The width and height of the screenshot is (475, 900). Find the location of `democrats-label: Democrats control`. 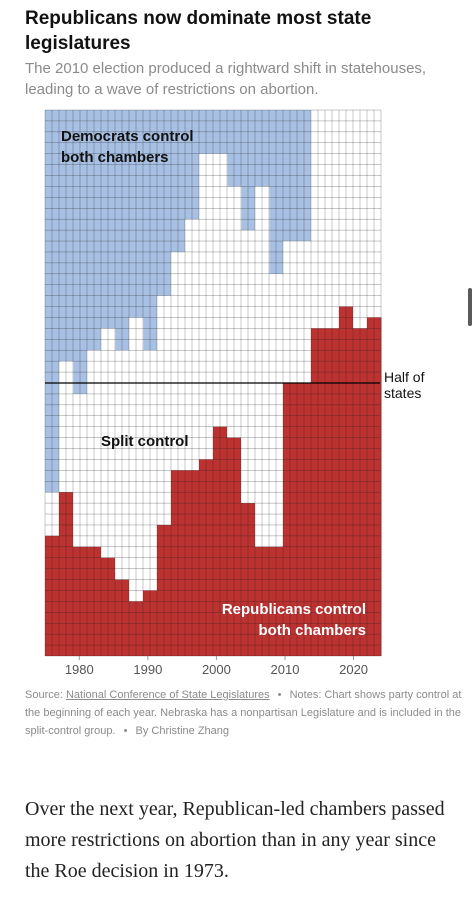

democrats-label: Democrats control is located at coordinates (127, 136).